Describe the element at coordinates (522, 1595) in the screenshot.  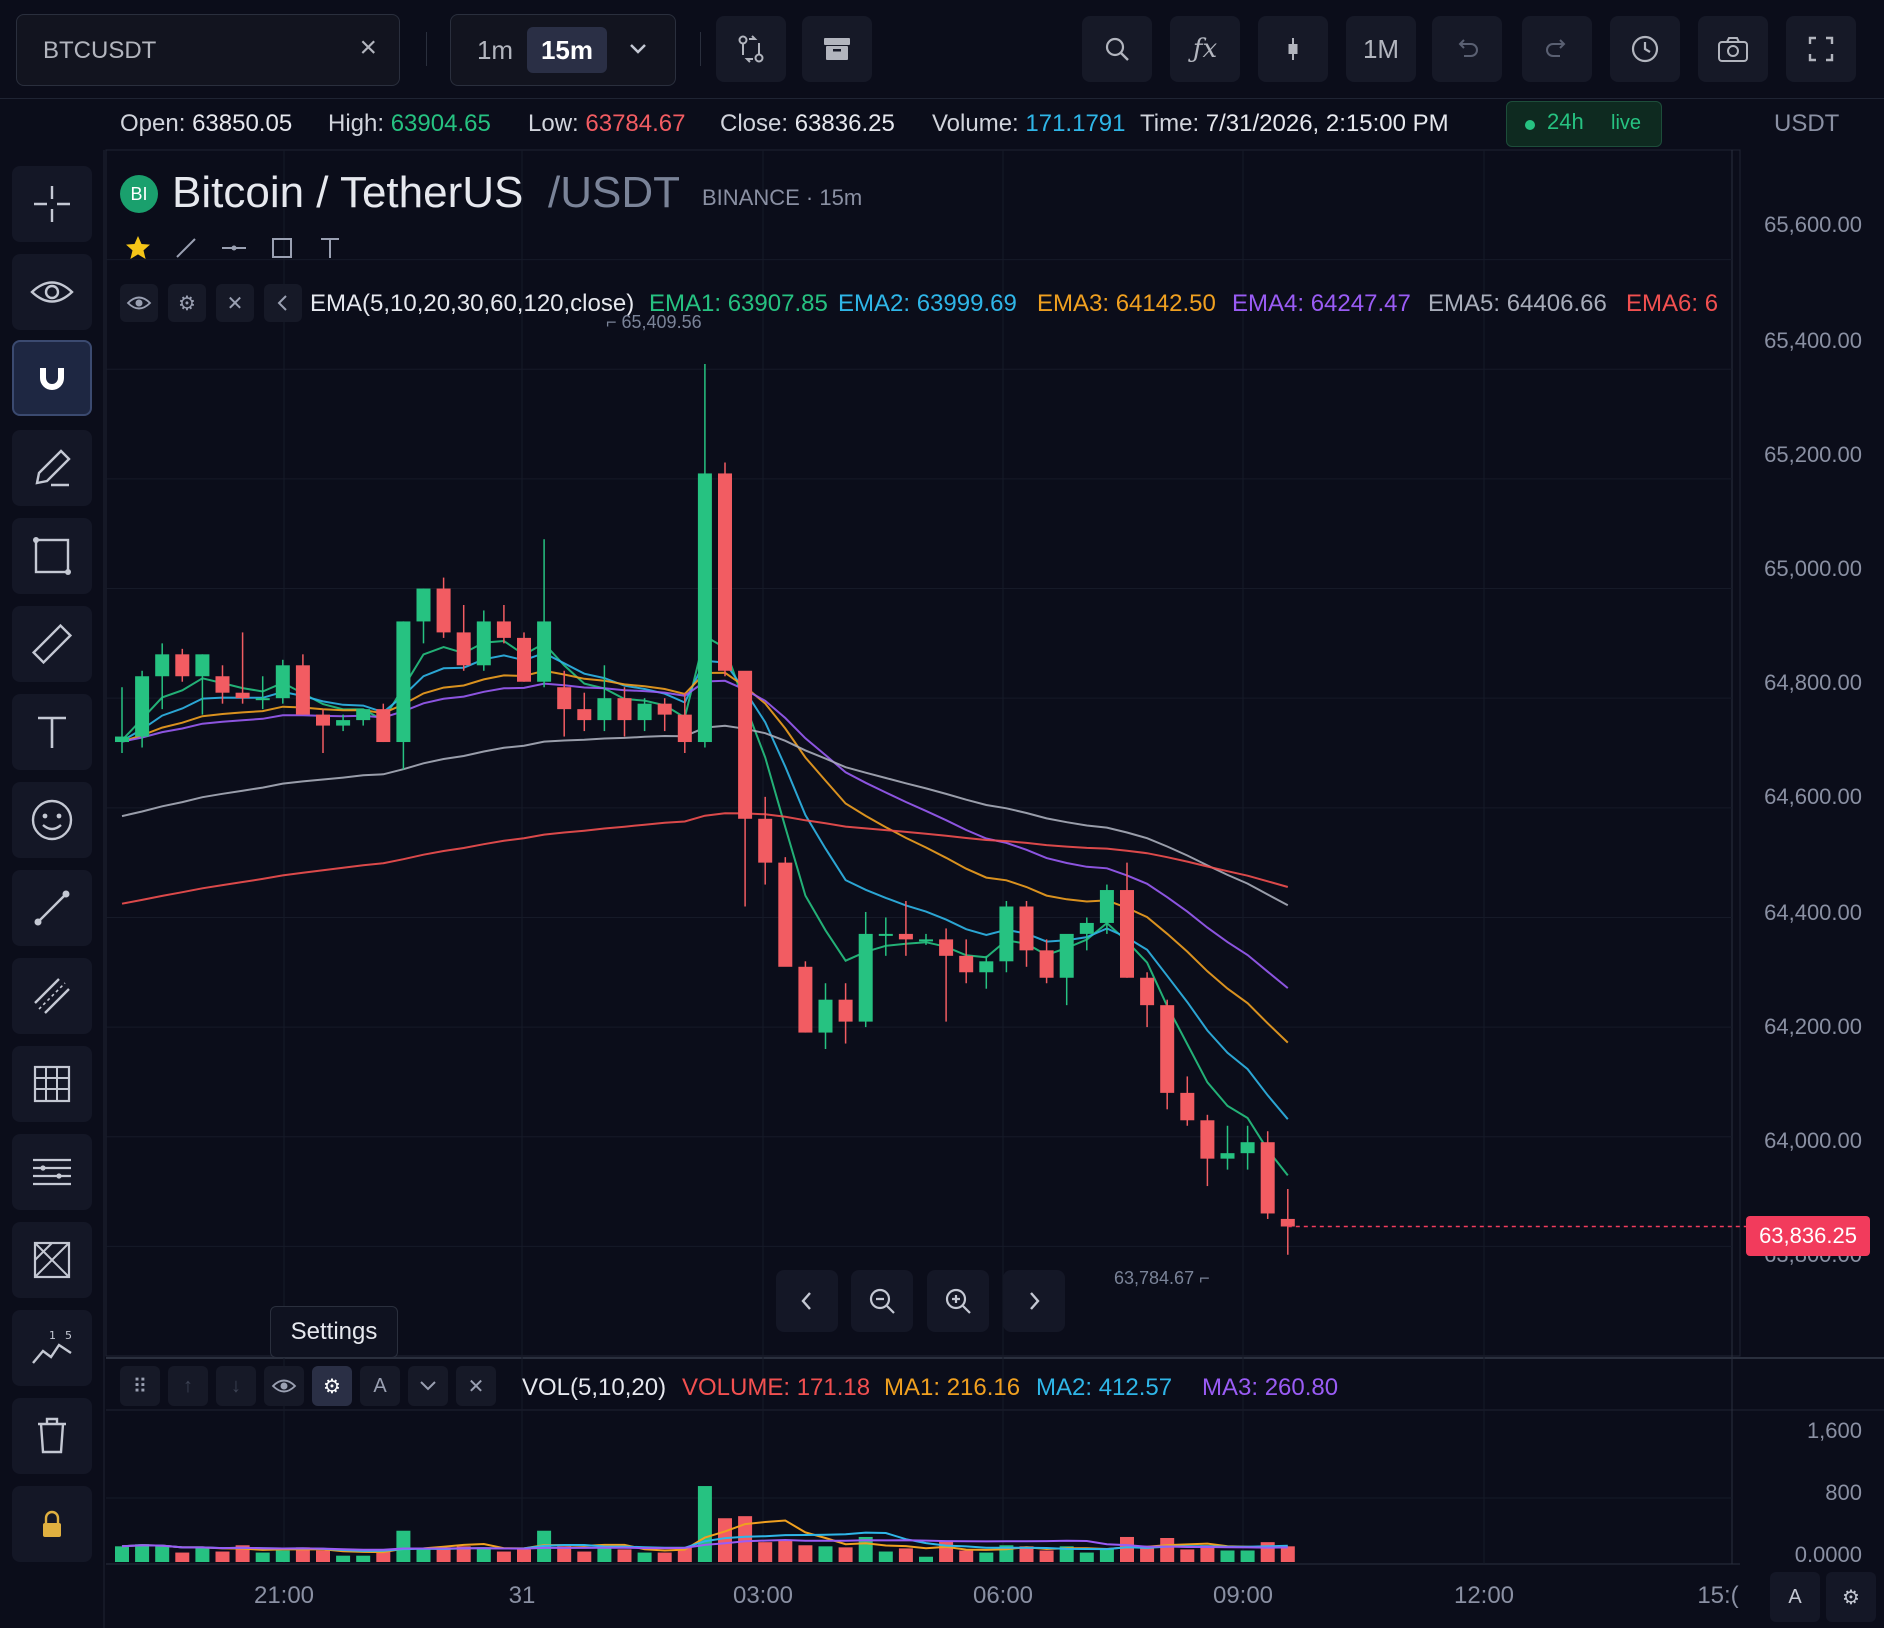
I see `time-tick: 31` at that location.